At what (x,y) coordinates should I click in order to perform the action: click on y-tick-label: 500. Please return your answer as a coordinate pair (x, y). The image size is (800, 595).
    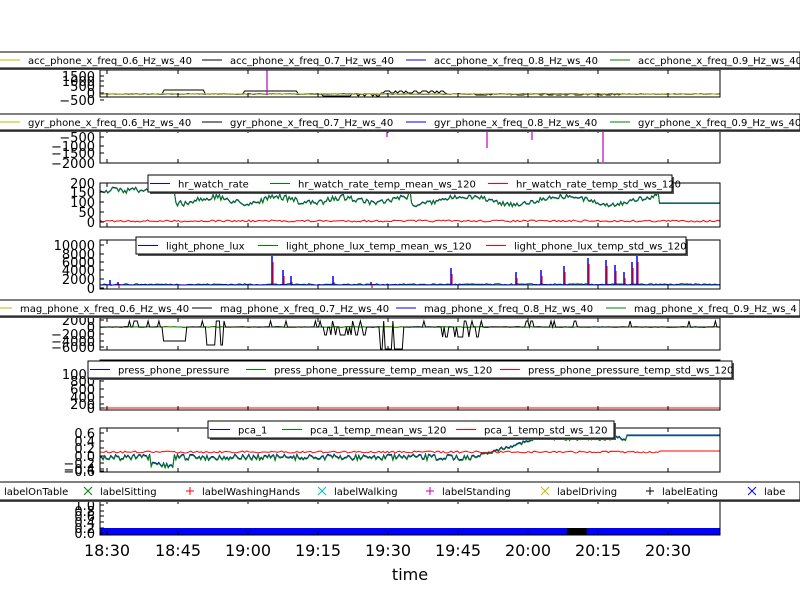
    Looking at the image, I should click on (82, 87).